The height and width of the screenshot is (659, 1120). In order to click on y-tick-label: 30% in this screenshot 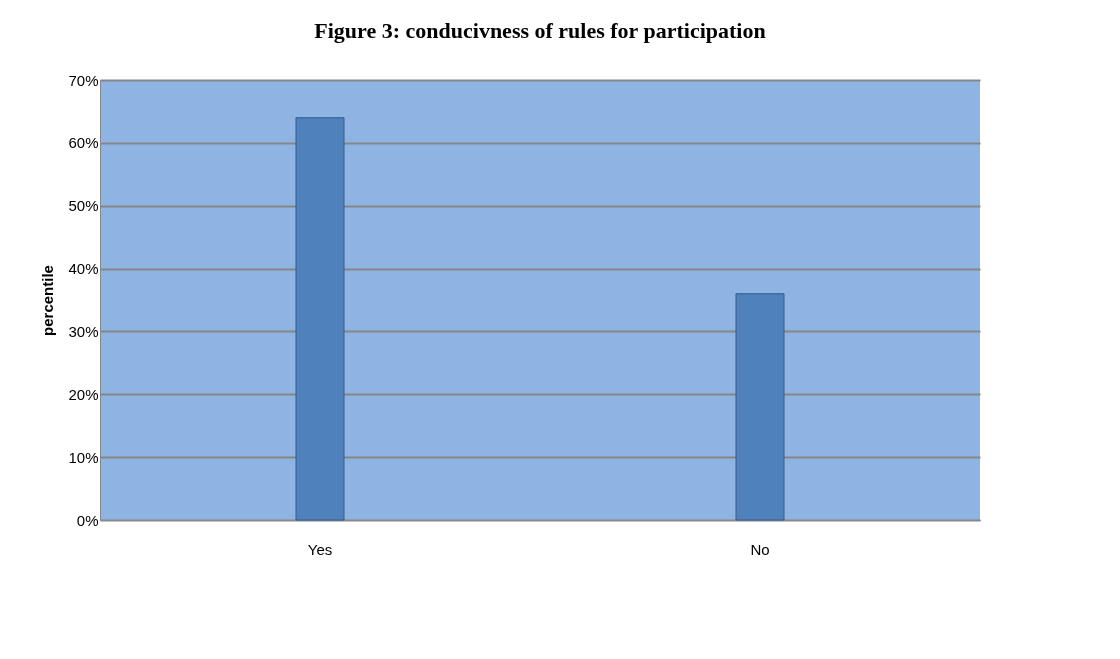, I will do `click(83, 331)`.